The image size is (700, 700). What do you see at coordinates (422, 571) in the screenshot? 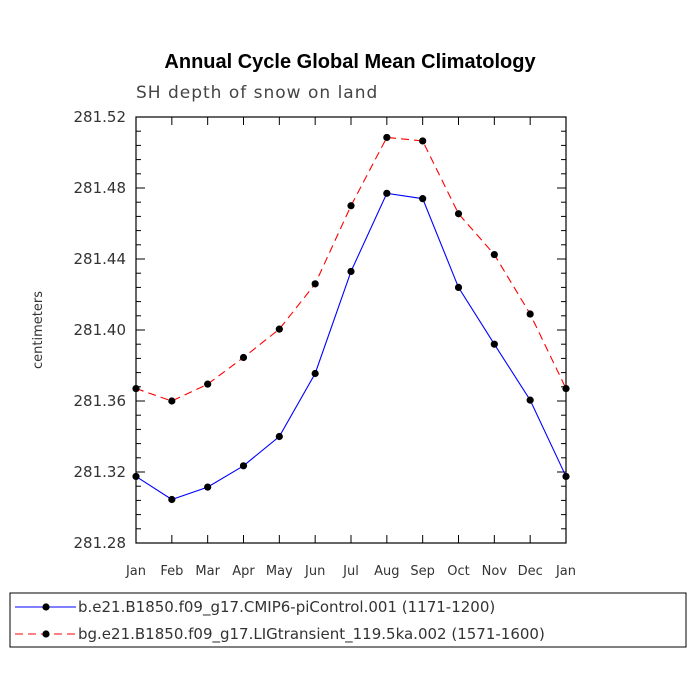
I see `x-tick-label: Sep` at bounding box center [422, 571].